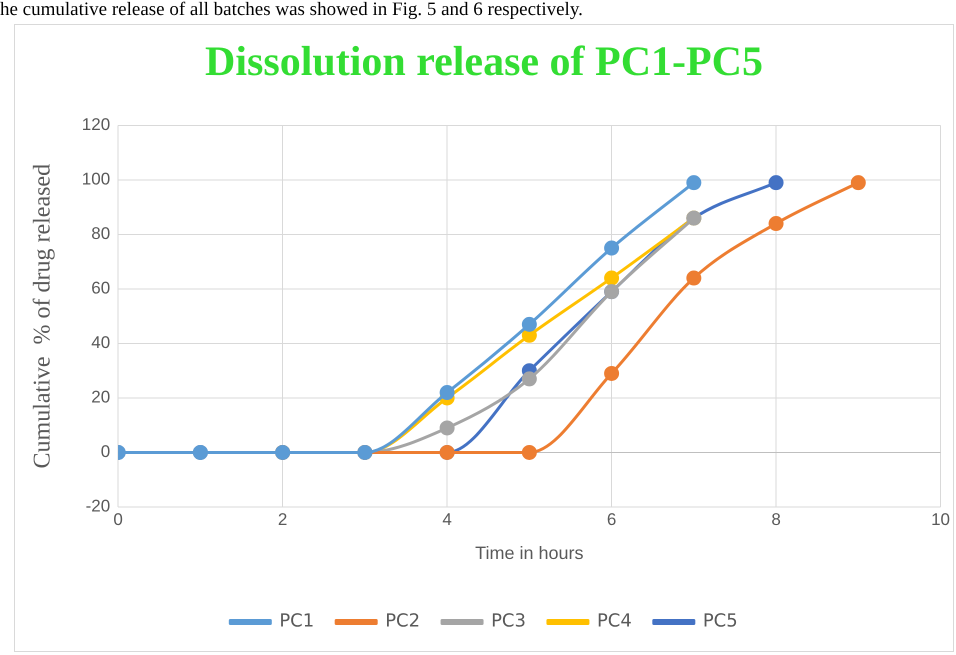  I want to click on x-axis-title: Time in hours, so click(529, 553).